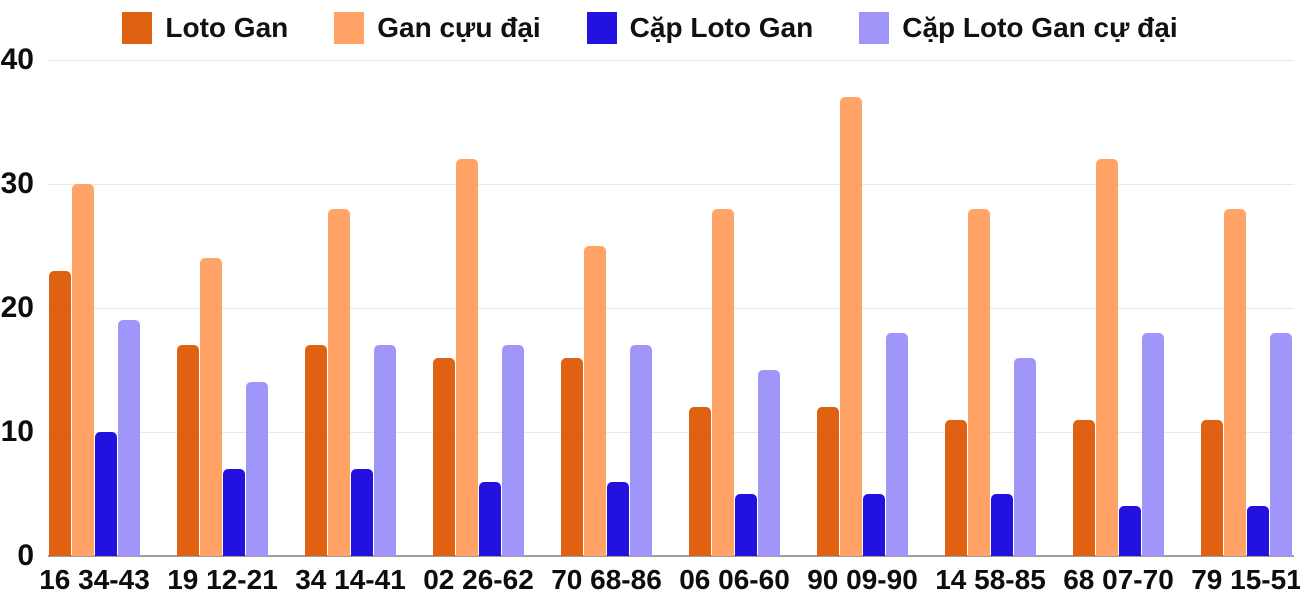 This screenshot has width=1300, height=600. Describe the element at coordinates (211, 407) in the screenshot. I see `bar-gan-cựu-đại-1` at that location.